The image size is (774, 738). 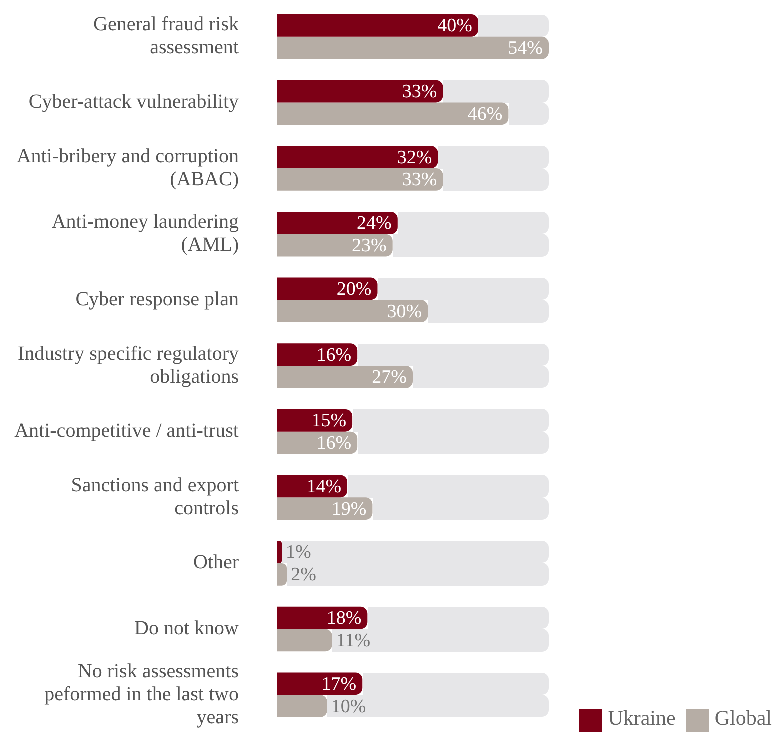 What do you see at coordinates (145, 233) in the screenshot?
I see `y-tick-label: Anti-money laundering (AML)` at bounding box center [145, 233].